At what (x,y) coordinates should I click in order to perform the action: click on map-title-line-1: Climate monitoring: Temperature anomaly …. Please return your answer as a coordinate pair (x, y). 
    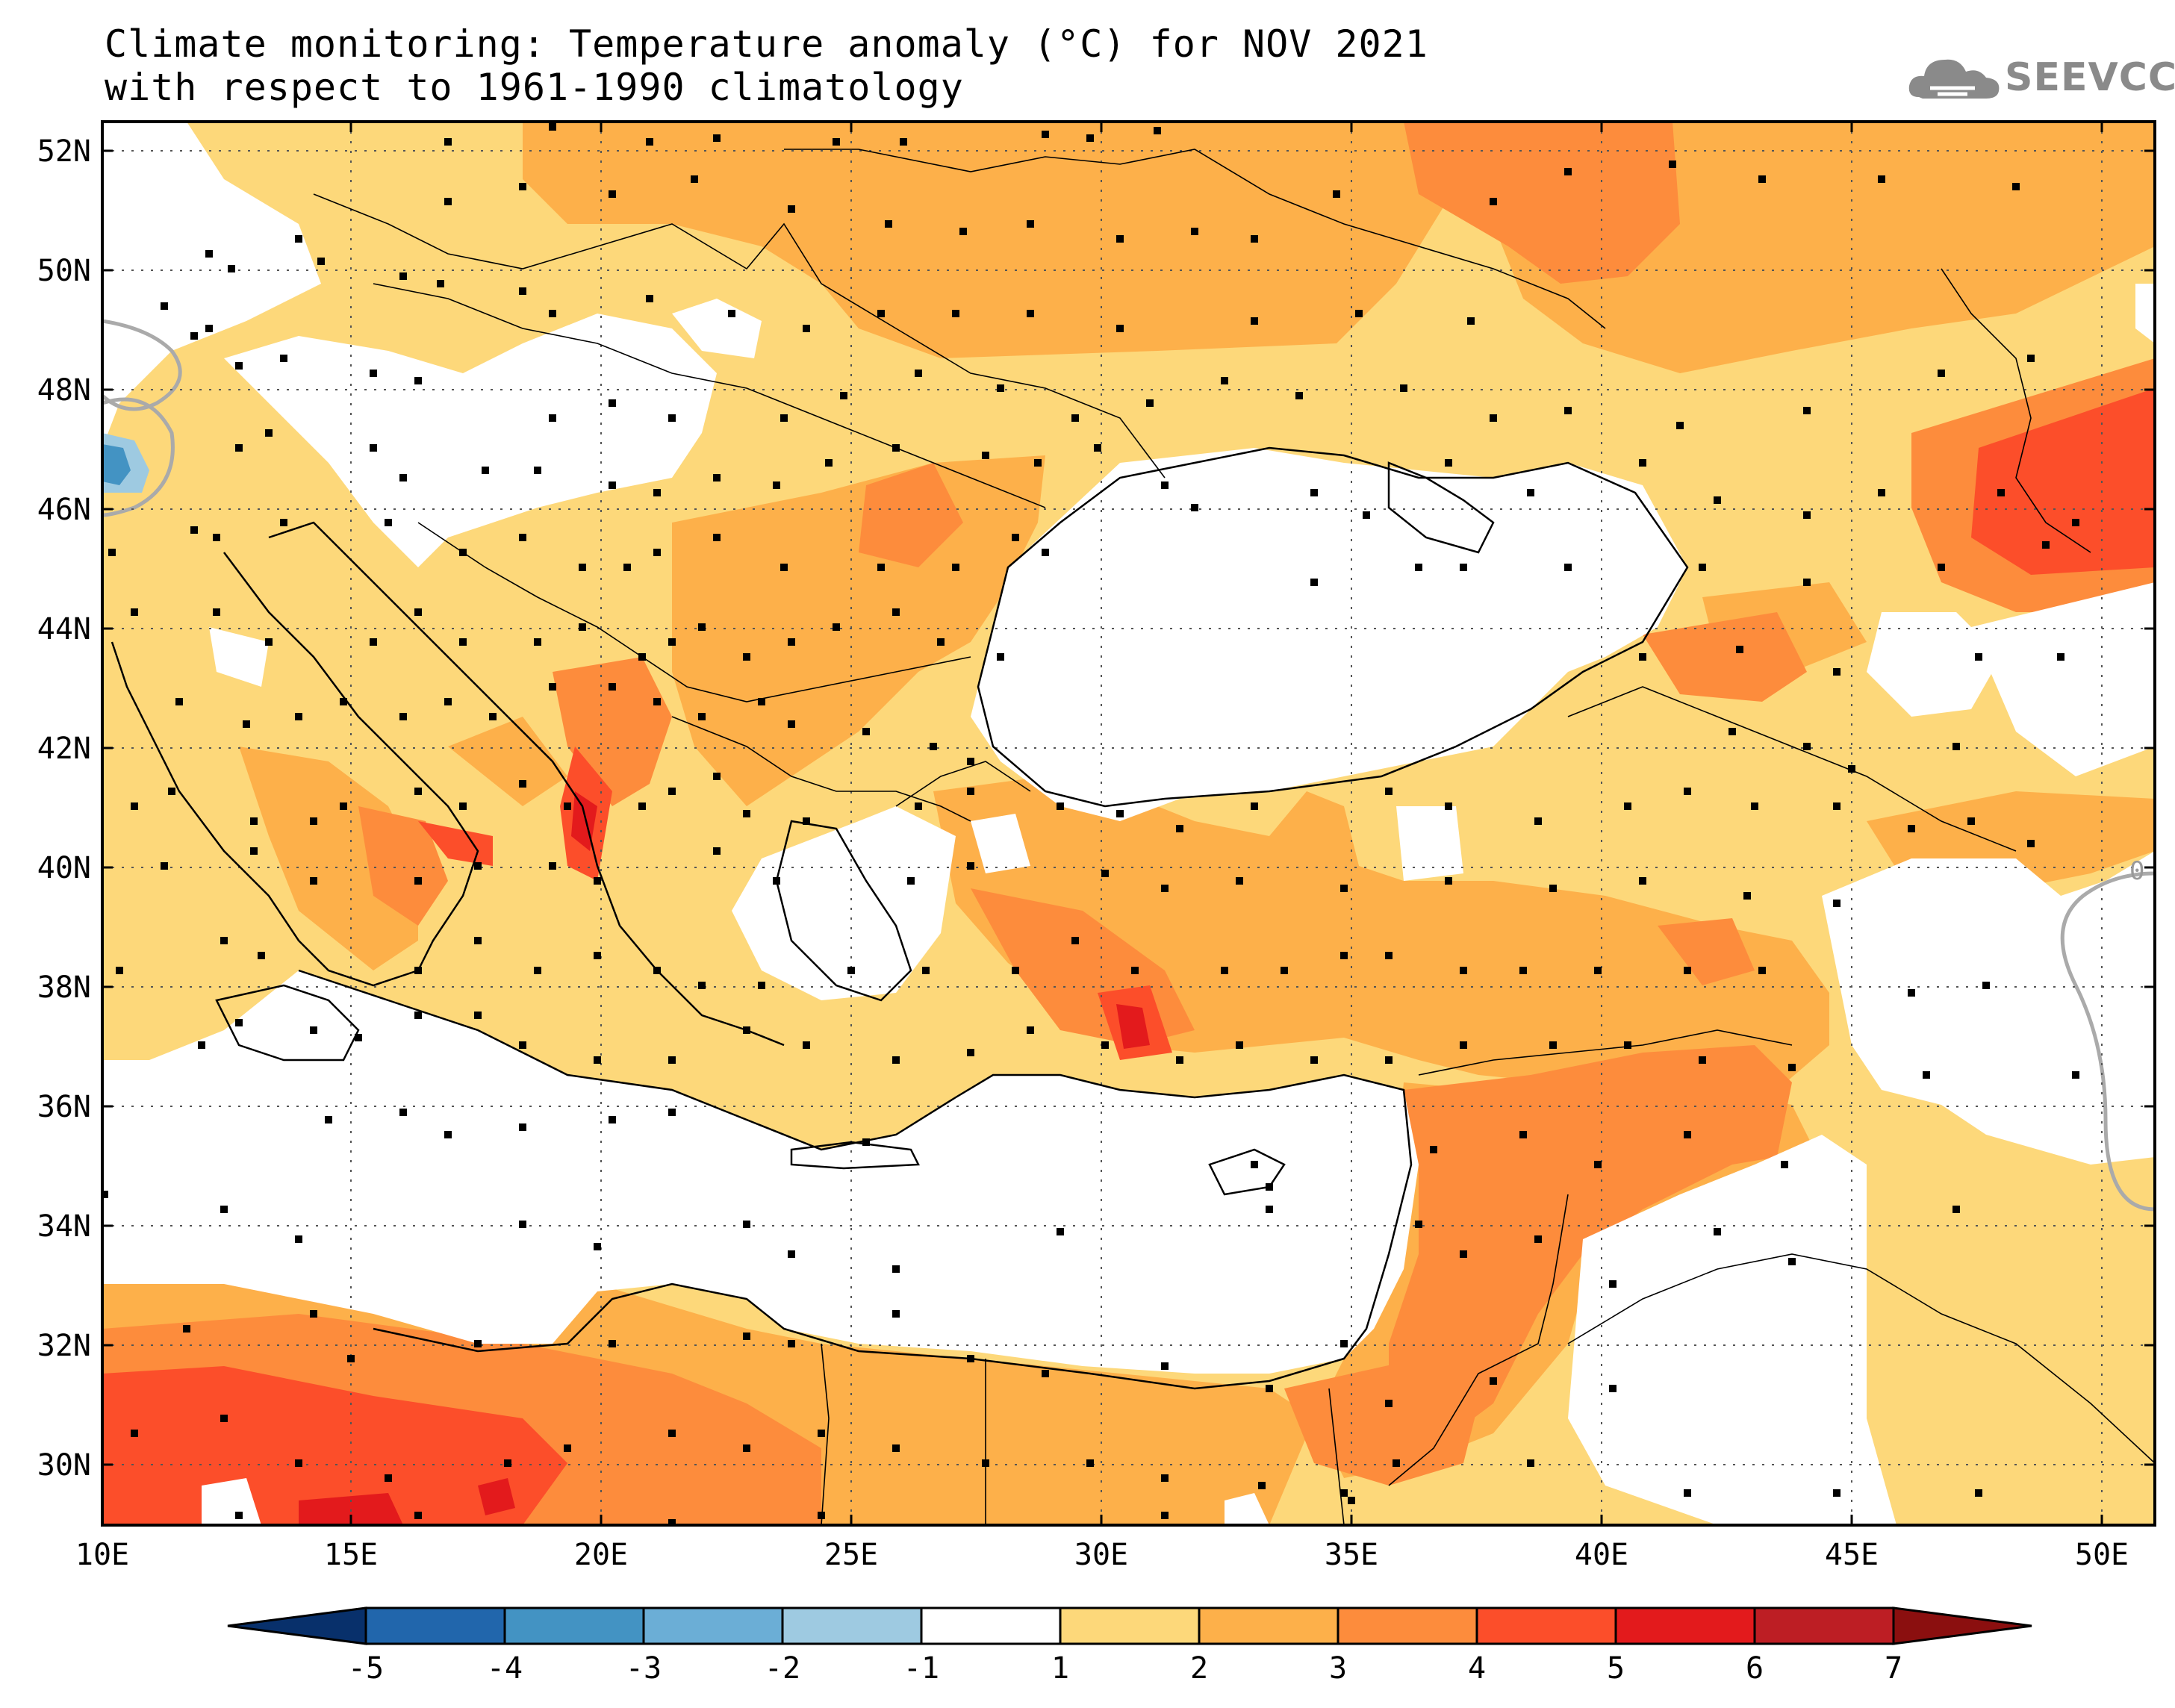
    Looking at the image, I should click on (766, 44).